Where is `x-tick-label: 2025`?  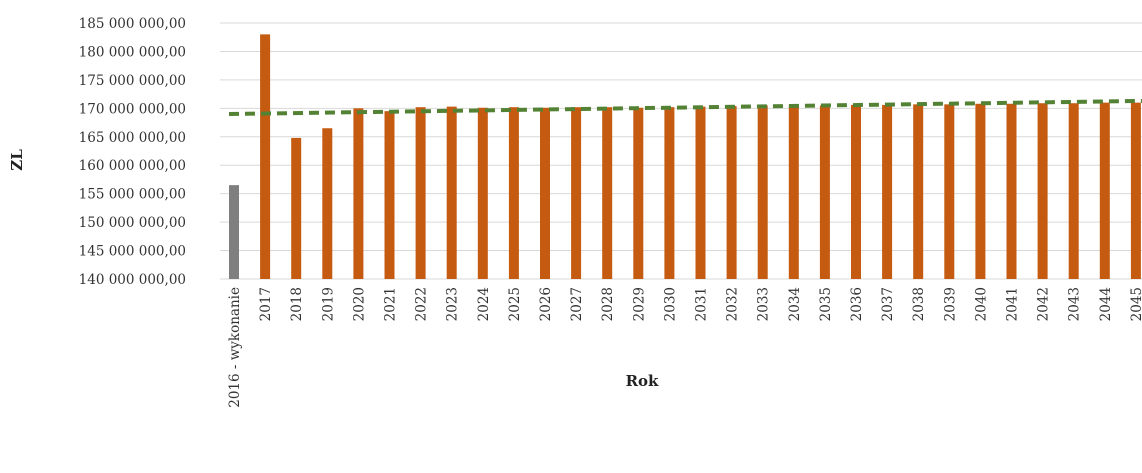
x-tick-label: 2025 is located at coordinates (515, 304).